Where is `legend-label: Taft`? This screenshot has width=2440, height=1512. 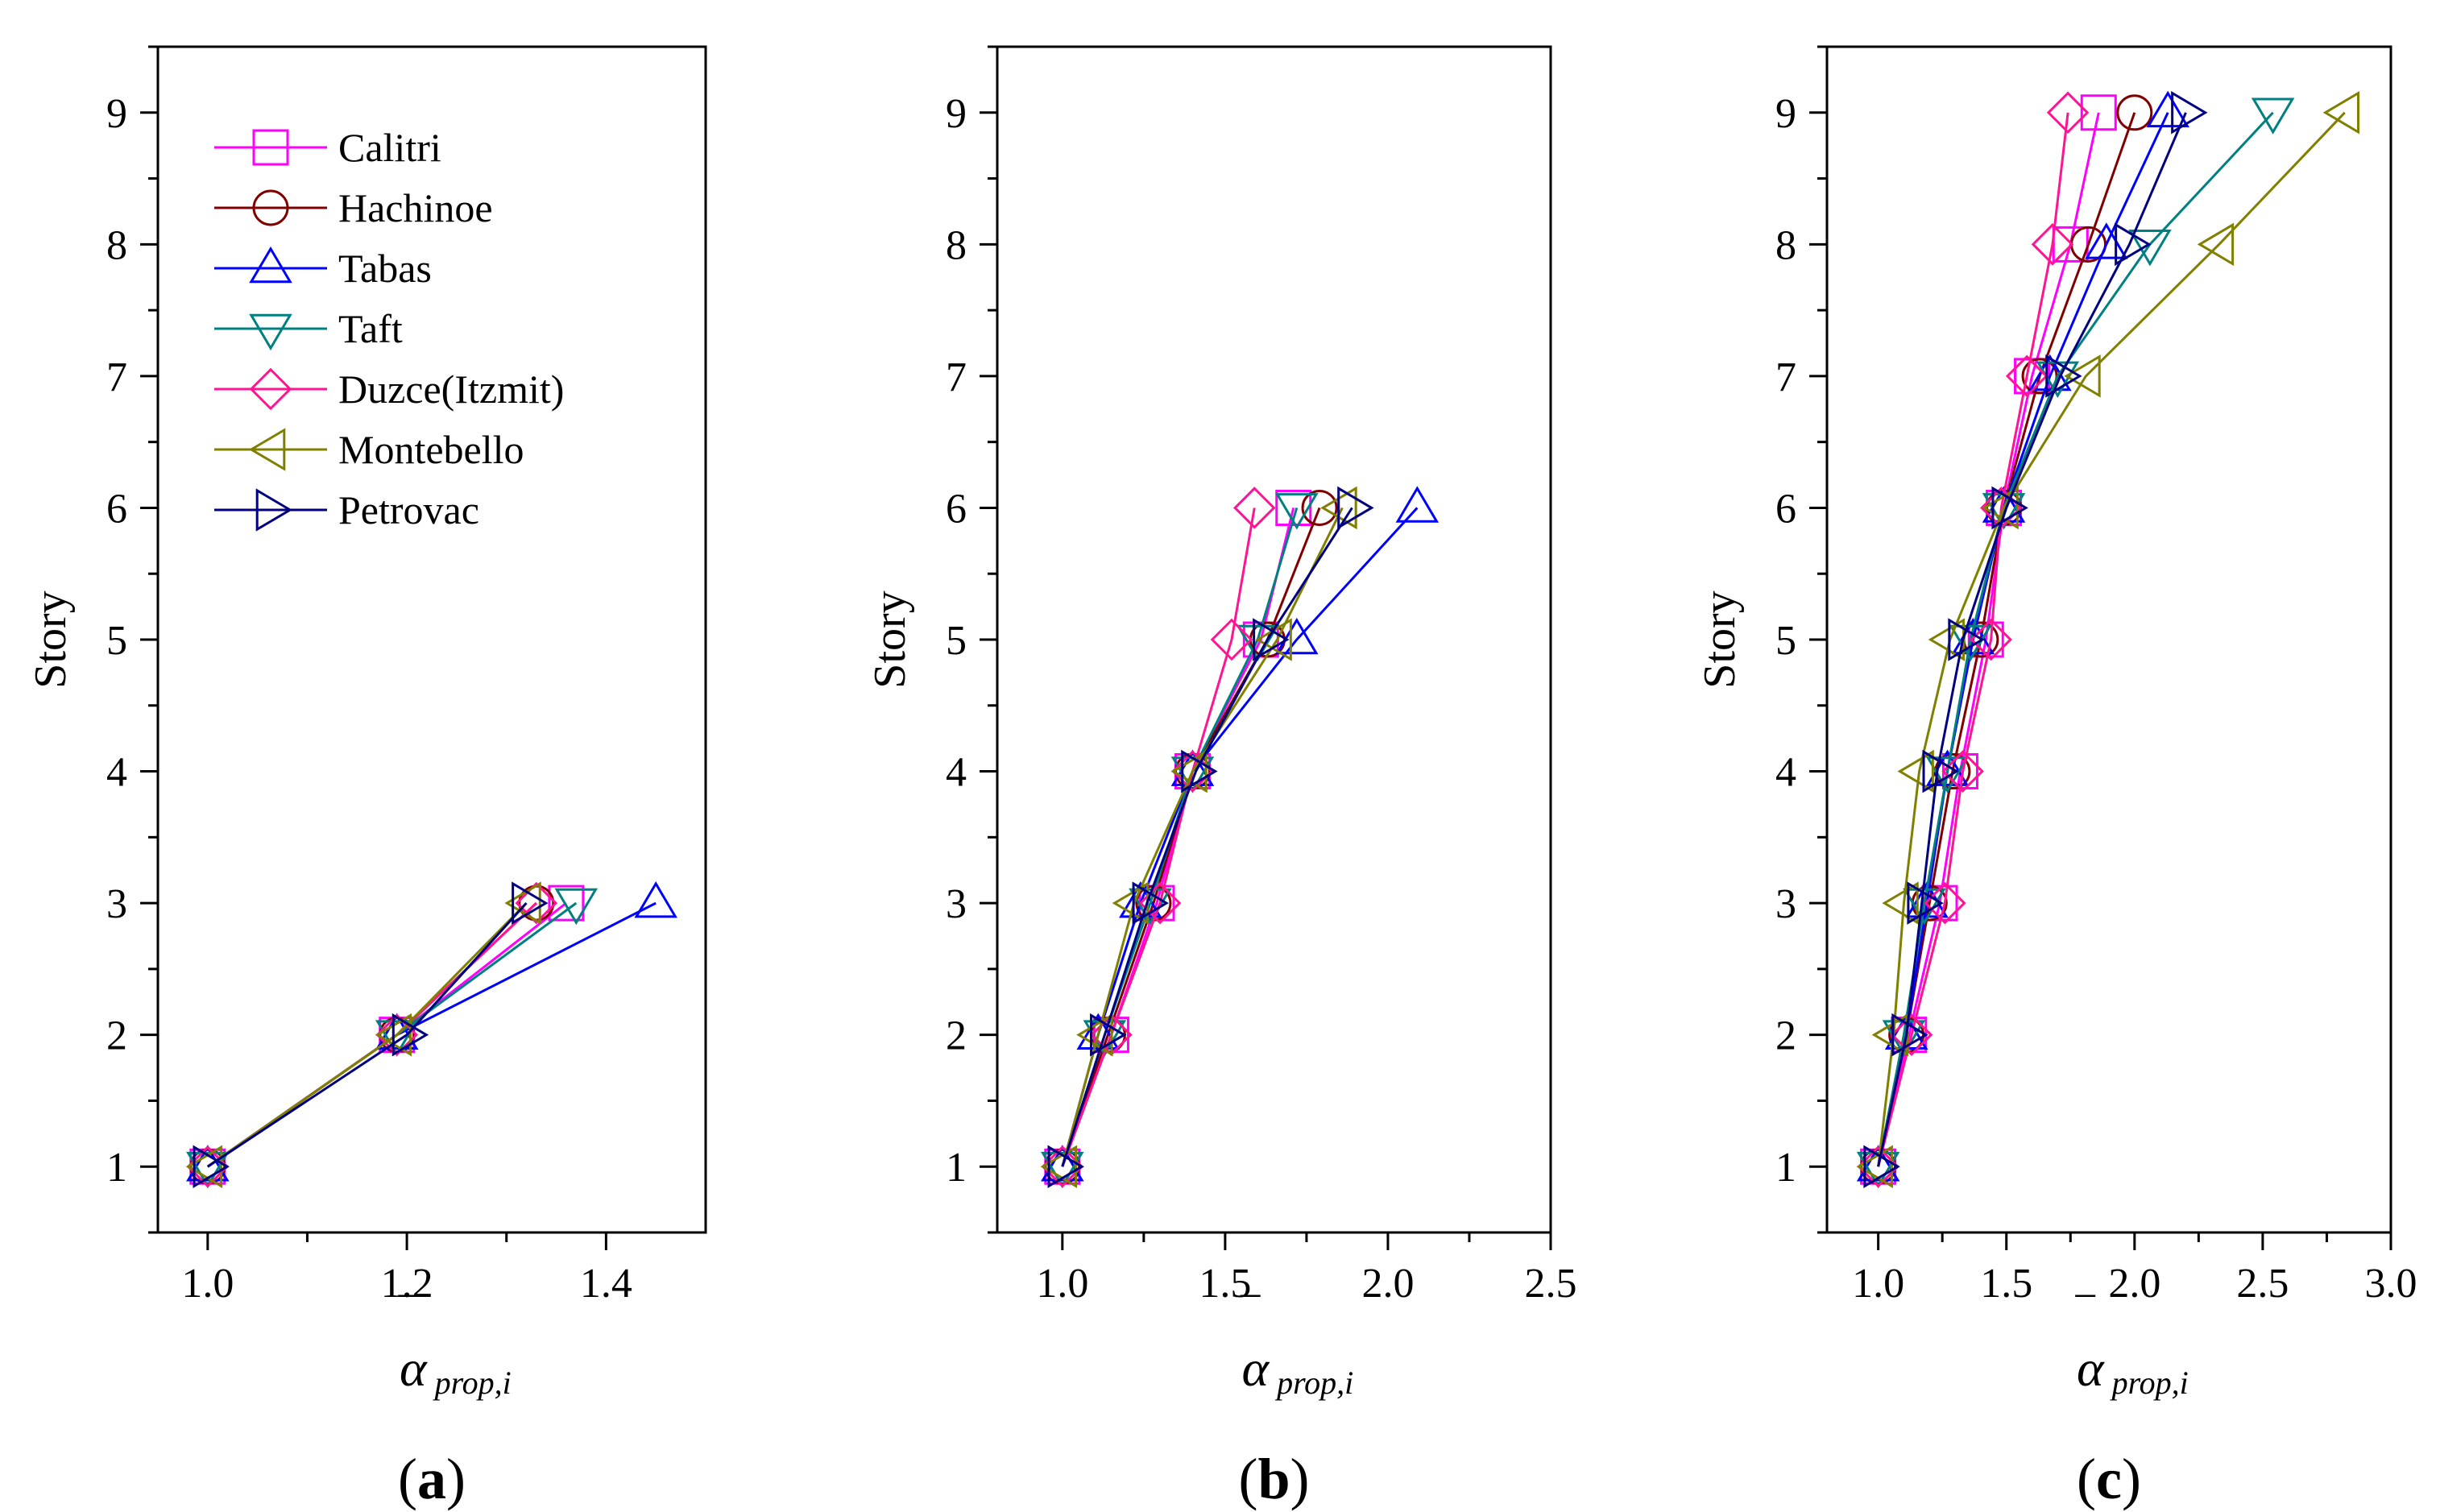 legend-label: Taft is located at coordinates (370, 329).